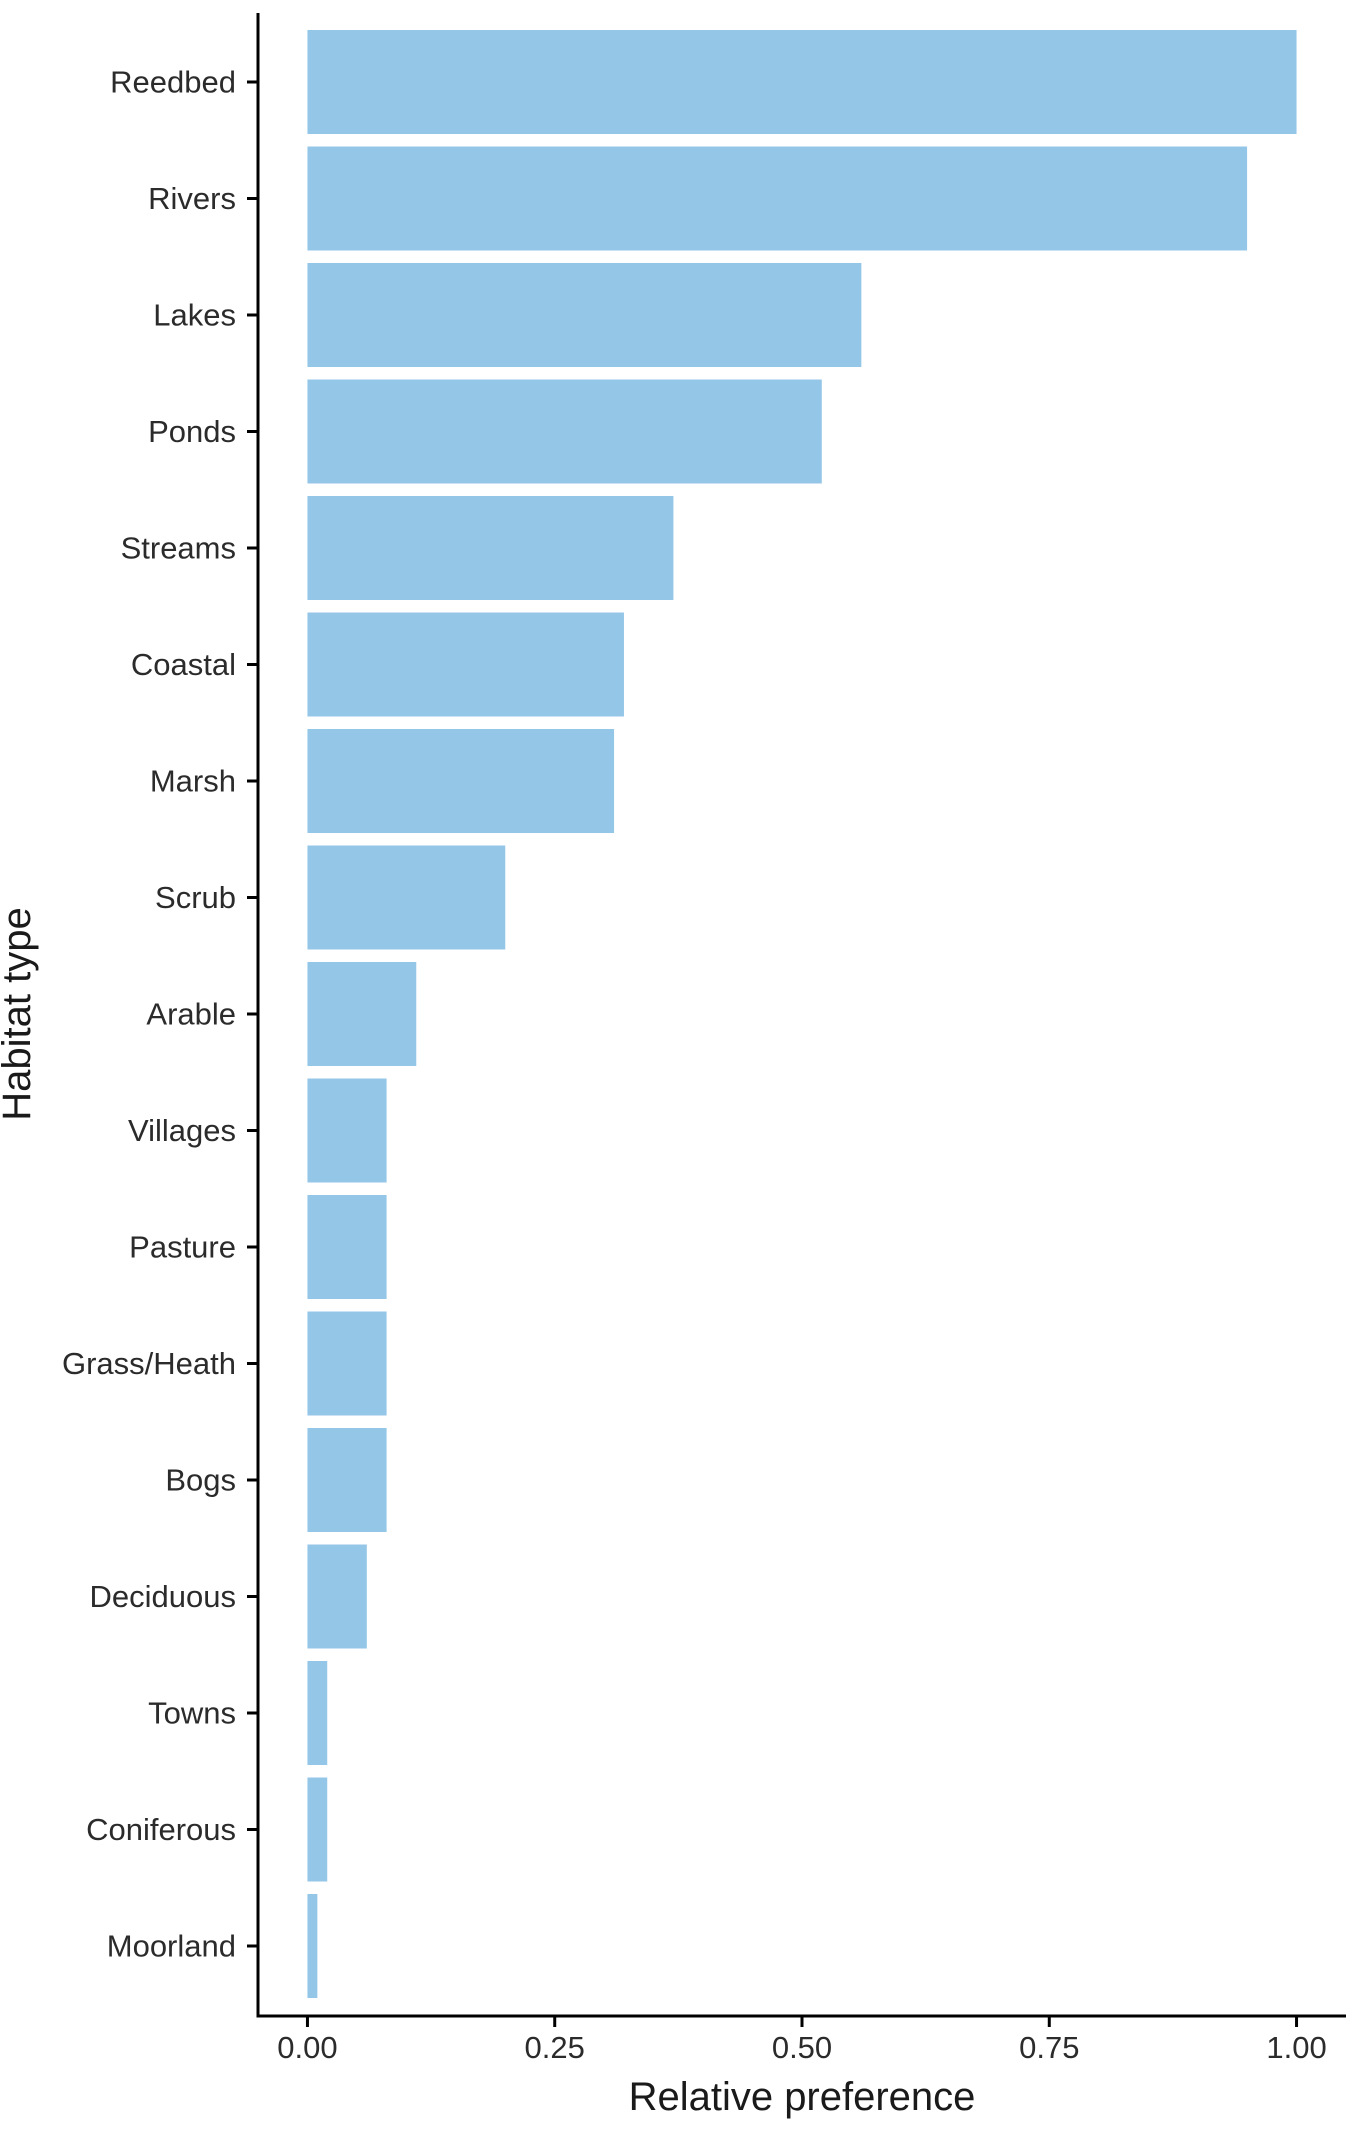 The height and width of the screenshot is (2130, 1358). I want to click on y-tick-label-ponds: Ponds, so click(192, 431).